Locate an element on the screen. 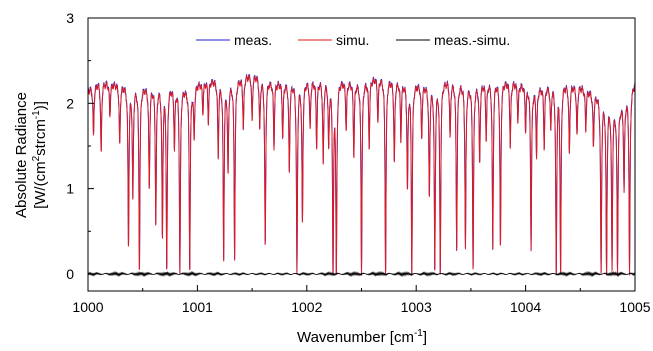  svg-text: [W/(cm2strcm-1)] is located at coordinates (40, 155).